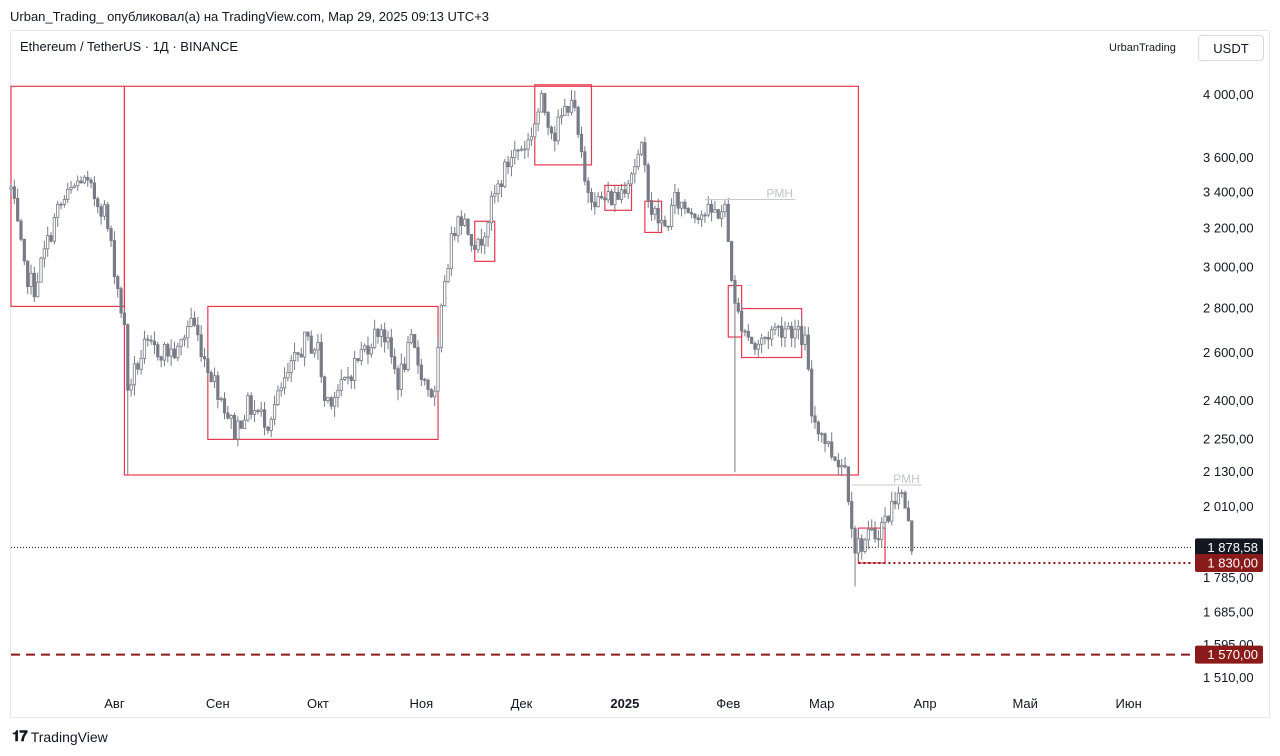 Image resolution: width=1280 pixels, height=756 pixels. What do you see at coordinates (69, 736) in the screenshot?
I see `brand-name: TradingView` at bounding box center [69, 736].